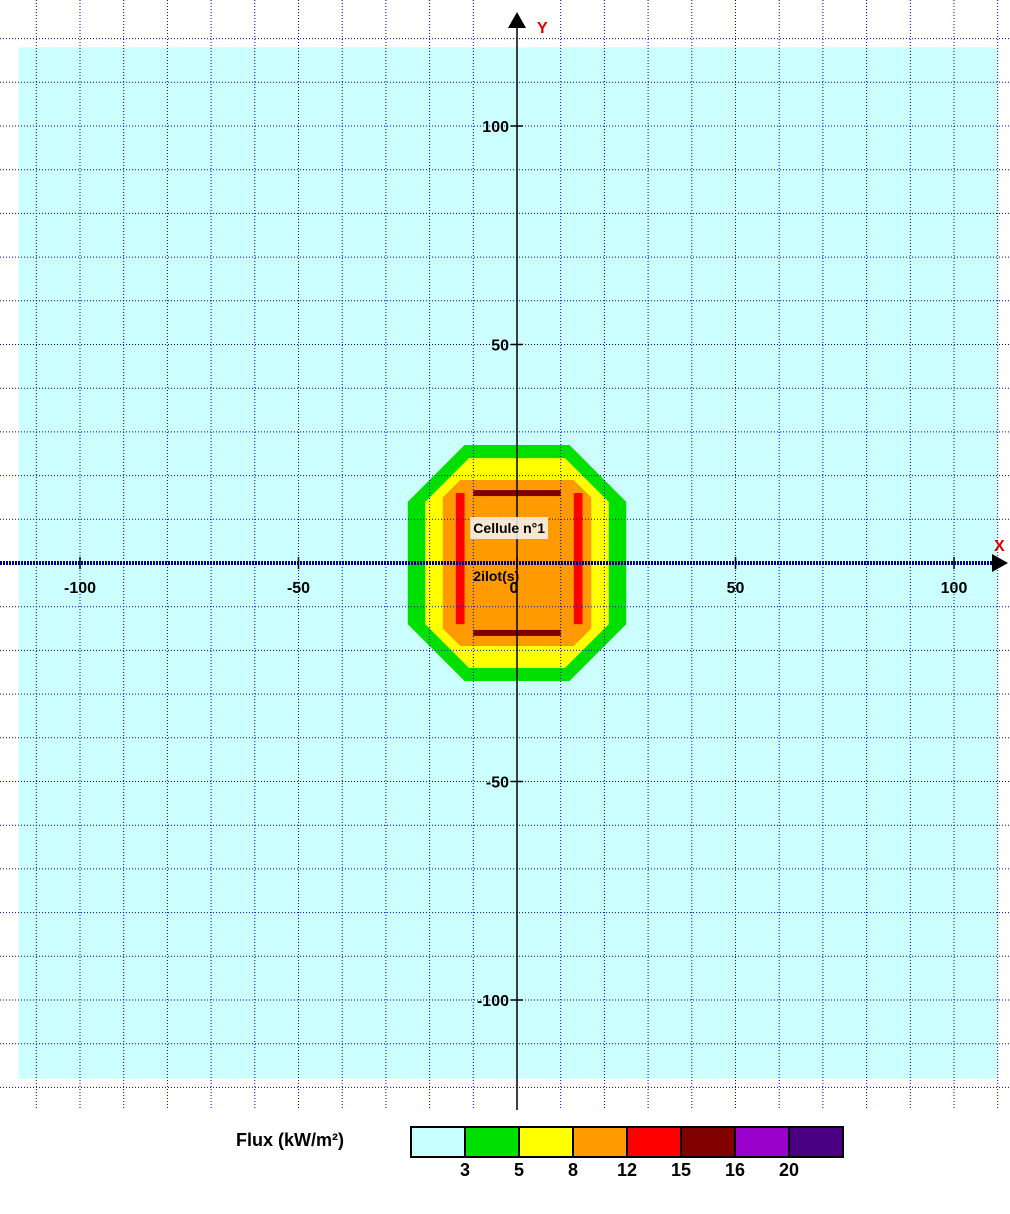 The width and height of the screenshot is (1010, 1214). What do you see at coordinates (517, 20) in the screenshot?
I see `y-axis-arrow` at bounding box center [517, 20].